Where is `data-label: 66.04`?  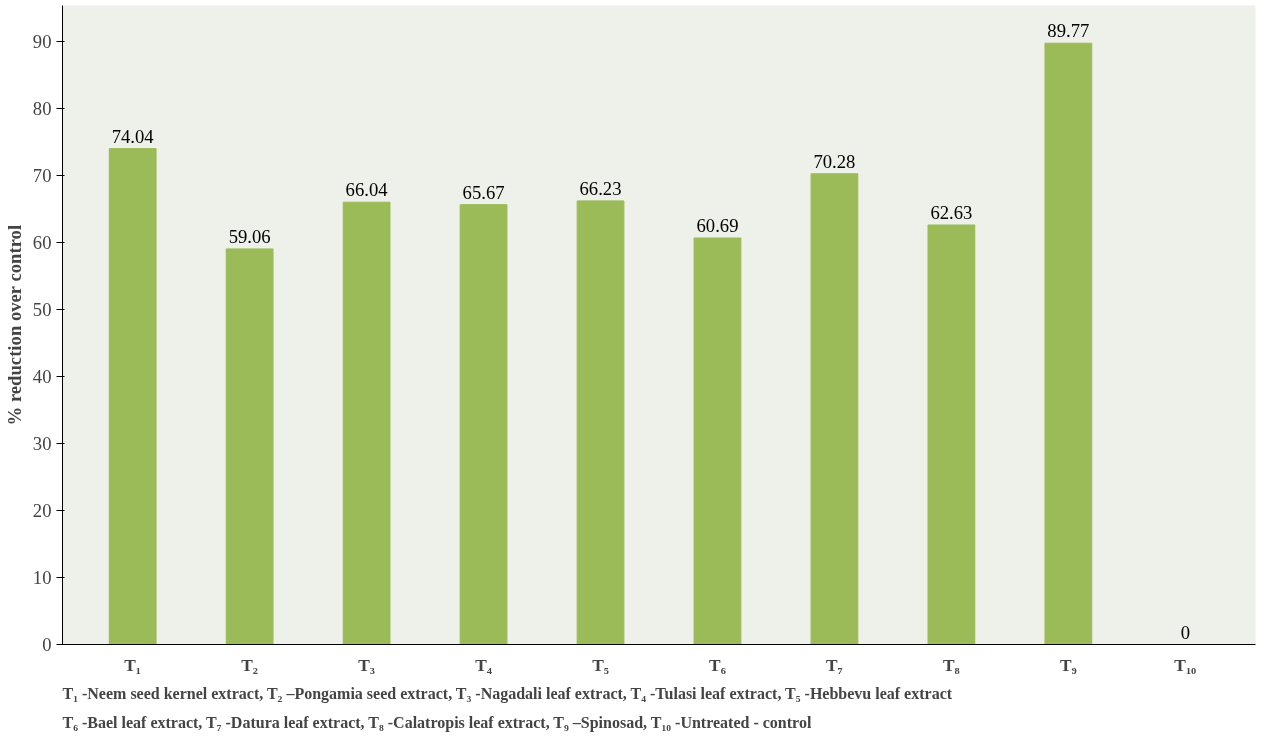 data-label: 66.04 is located at coordinates (367, 190).